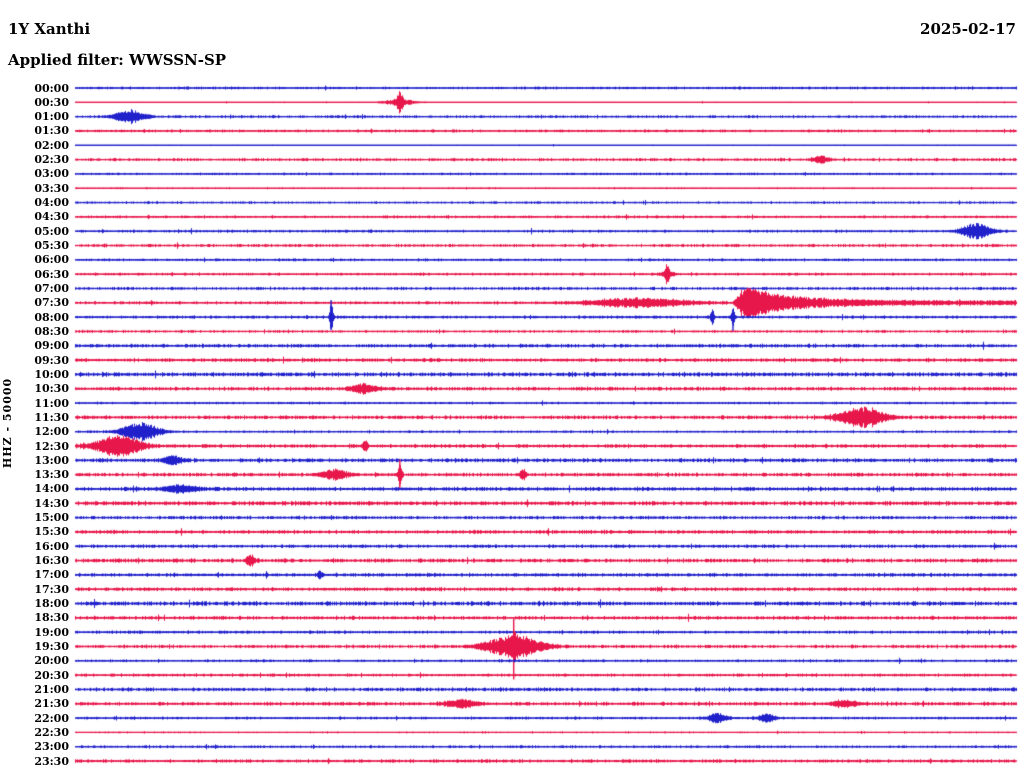 This screenshot has width=1024, height=780. Describe the element at coordinates (51, 518) in the screenshot. I see `time-label-15:00: 15:00` at that location.